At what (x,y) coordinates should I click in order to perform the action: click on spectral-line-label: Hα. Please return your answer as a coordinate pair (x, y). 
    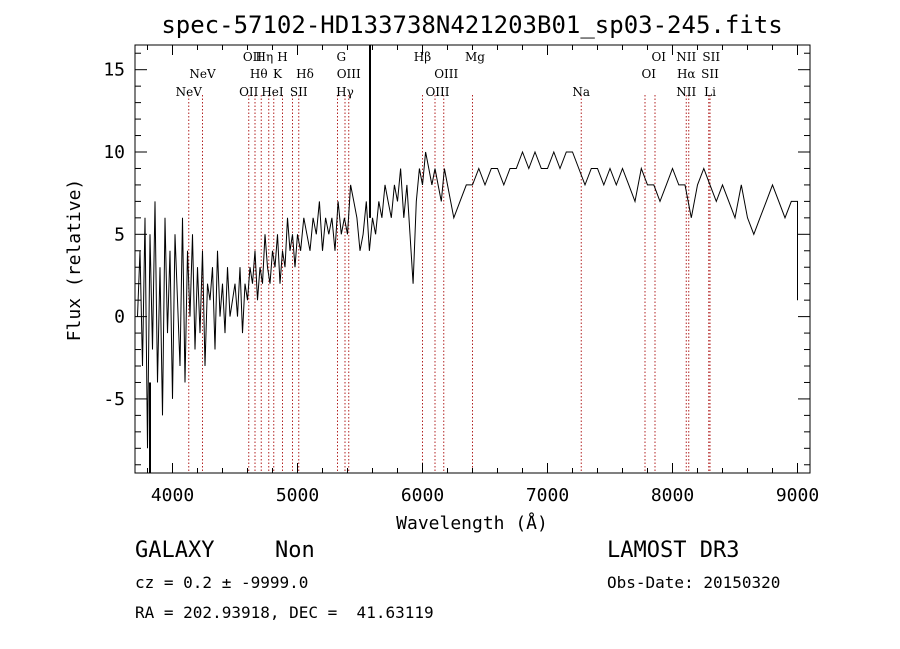
    Looking at the image, I should click on (686, 74).